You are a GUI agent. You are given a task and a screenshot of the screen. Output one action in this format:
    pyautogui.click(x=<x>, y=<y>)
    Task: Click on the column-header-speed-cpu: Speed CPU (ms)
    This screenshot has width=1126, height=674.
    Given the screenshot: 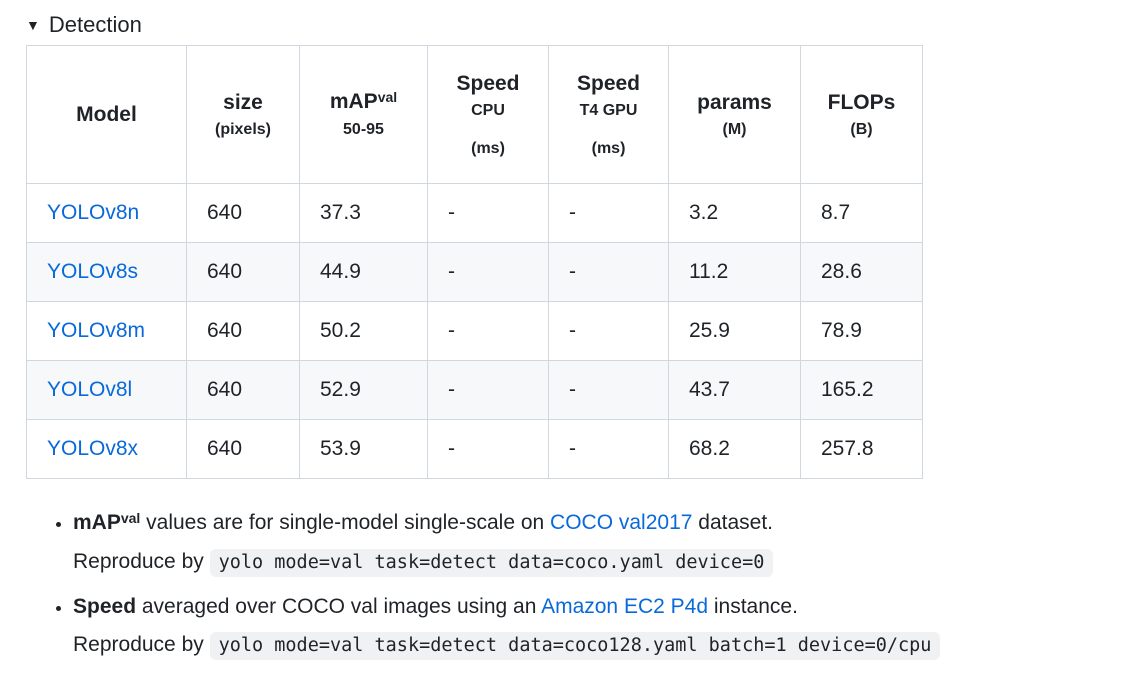 What is the action you would take?
    pyautogui.click(x=488, y=114)
    